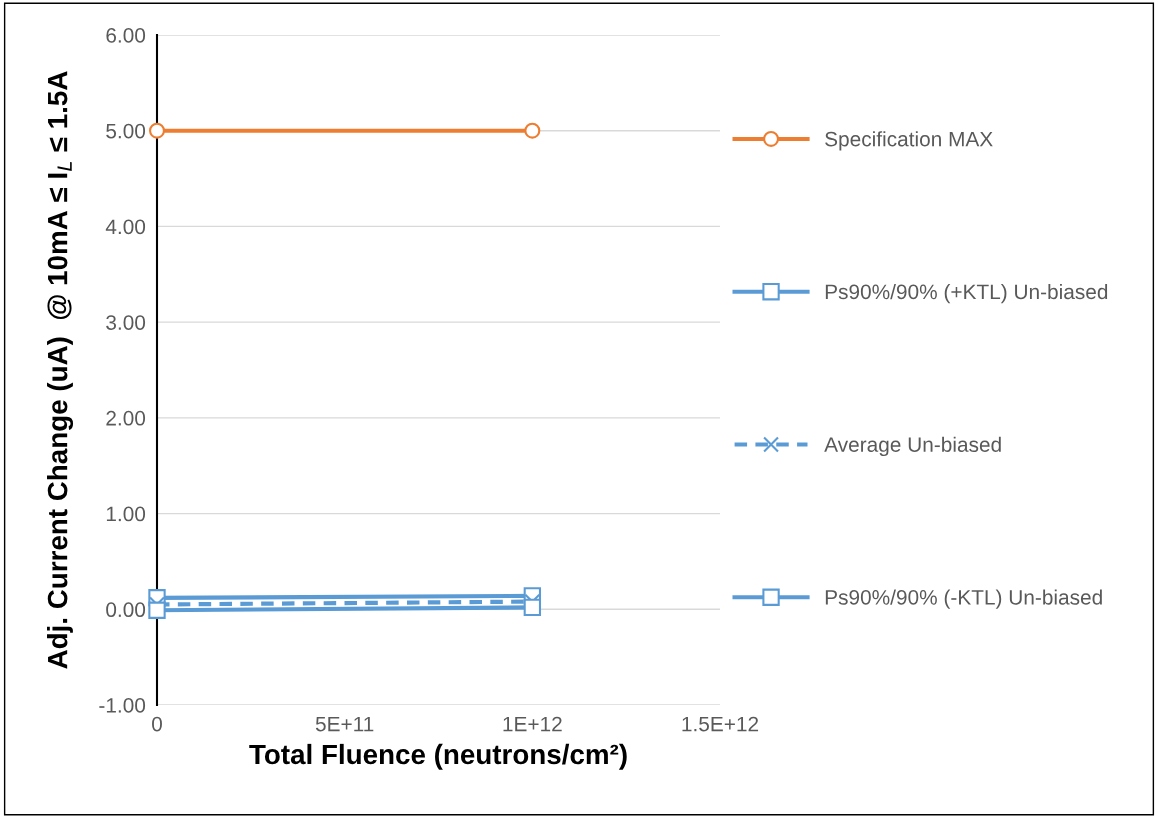 Image resolution: width=1158 pixels, height=818 pixels. Describe the element at coordinates (126, 514) in the screenshot. I see `y-tick-label: 1.00` at that location.